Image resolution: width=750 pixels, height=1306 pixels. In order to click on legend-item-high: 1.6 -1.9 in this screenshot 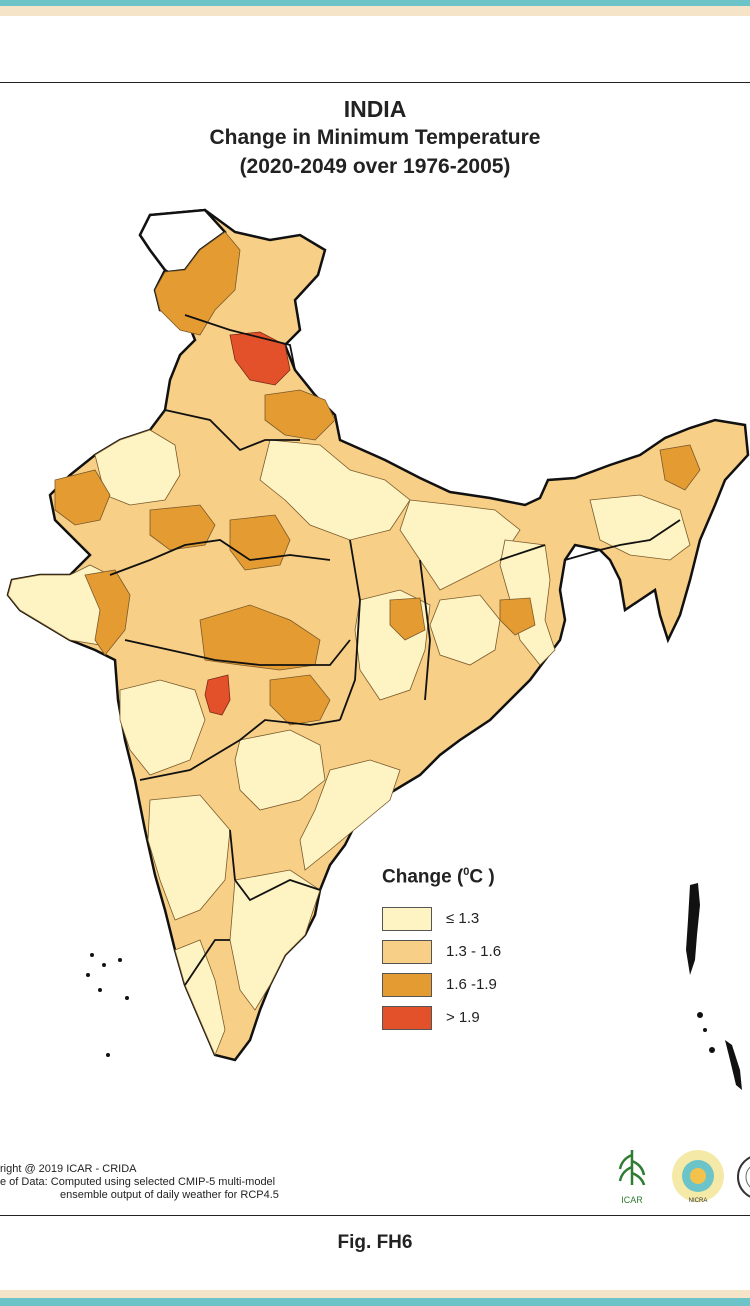, I will do `click(482, 984)`.